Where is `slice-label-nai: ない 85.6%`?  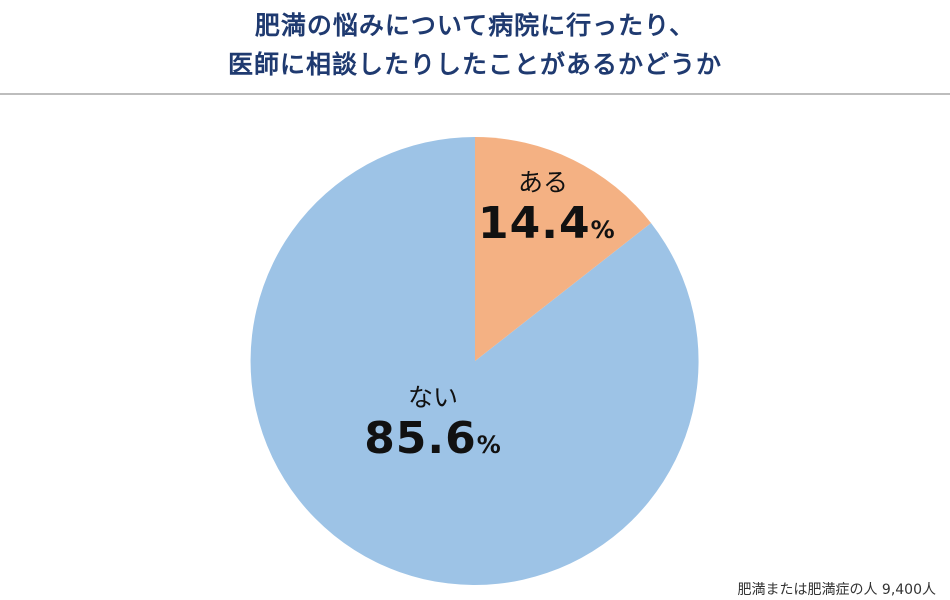 slice-label-nai: ない 85.6% is located at coordinates (433, 427).